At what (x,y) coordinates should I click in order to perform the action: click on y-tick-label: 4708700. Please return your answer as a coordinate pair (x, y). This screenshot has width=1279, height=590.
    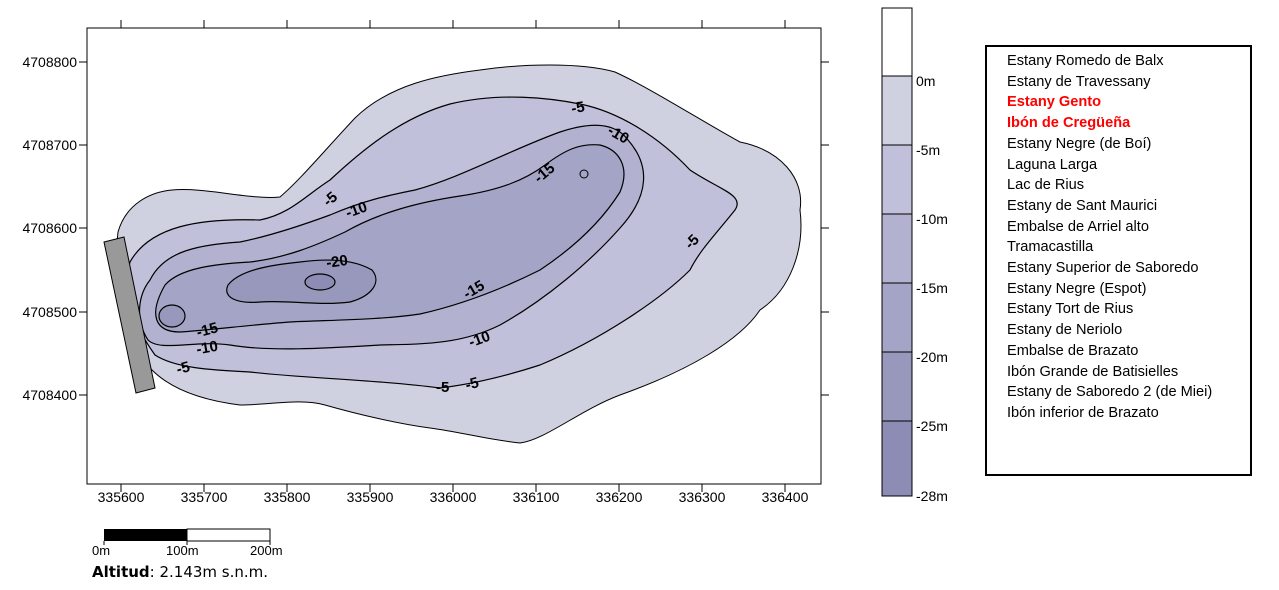
    Looking at the image, I should click on (49, 145).